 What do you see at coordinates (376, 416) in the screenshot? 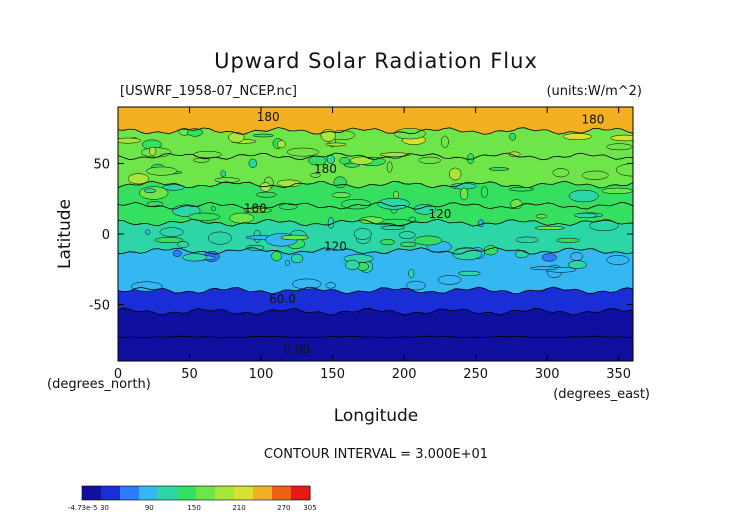
I see `x-axis-label: Longitude` at bounding box center [376, 416].